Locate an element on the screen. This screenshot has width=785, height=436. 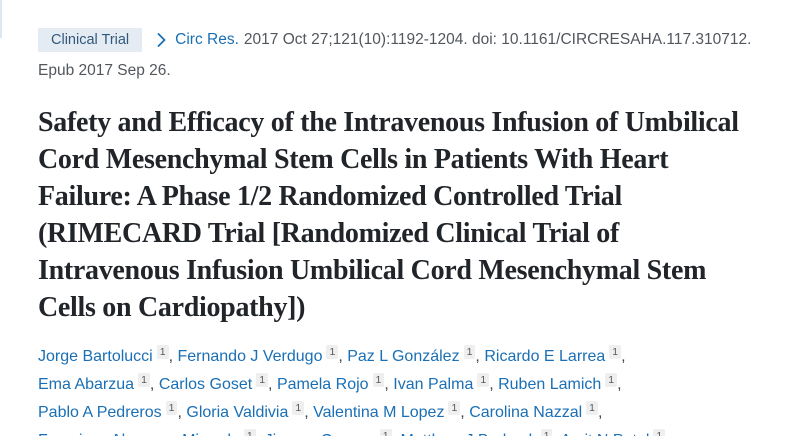
window-edge-artifact is located at coordinates (1, 19).